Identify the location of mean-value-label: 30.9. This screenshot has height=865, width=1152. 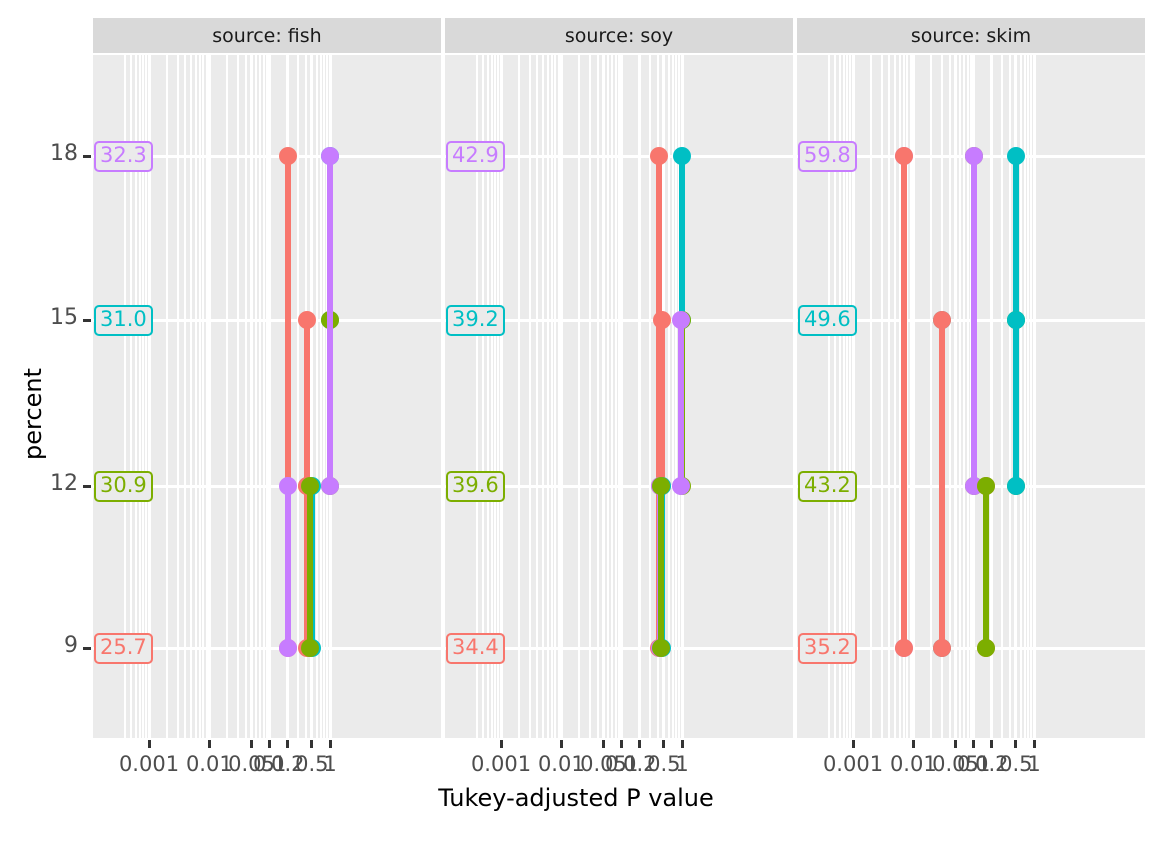
(123, 486).